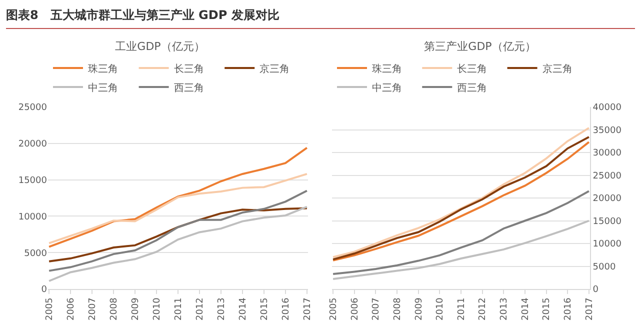 This screenshot has height=336, width=641. I want to click on y2-tick-label: 0, so click(595, 290).